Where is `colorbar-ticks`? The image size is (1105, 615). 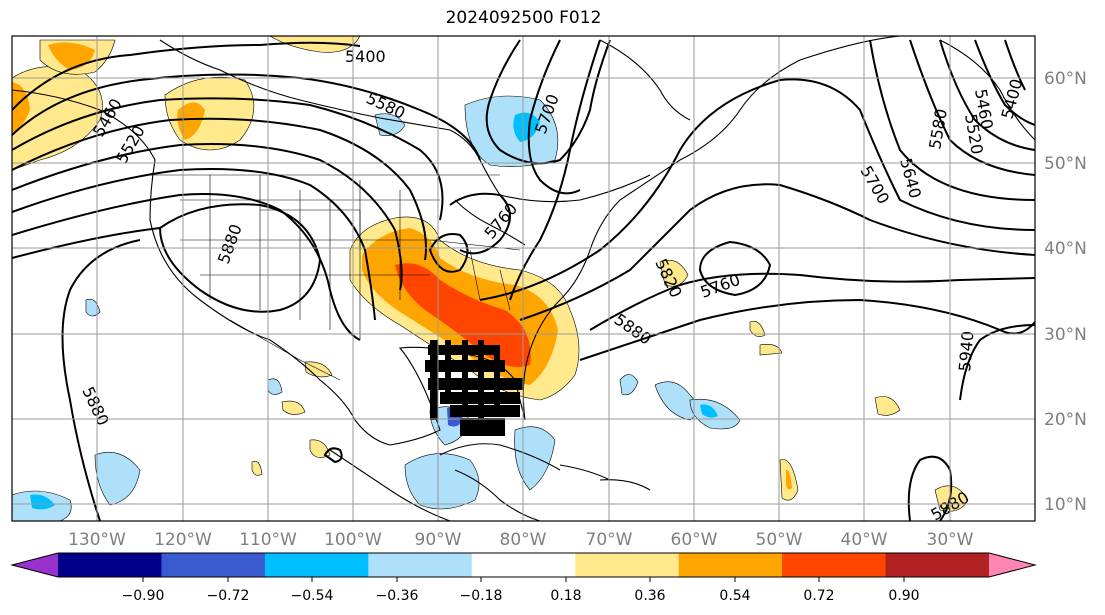
colorbar-ticks is located at coordinates (523, 579).